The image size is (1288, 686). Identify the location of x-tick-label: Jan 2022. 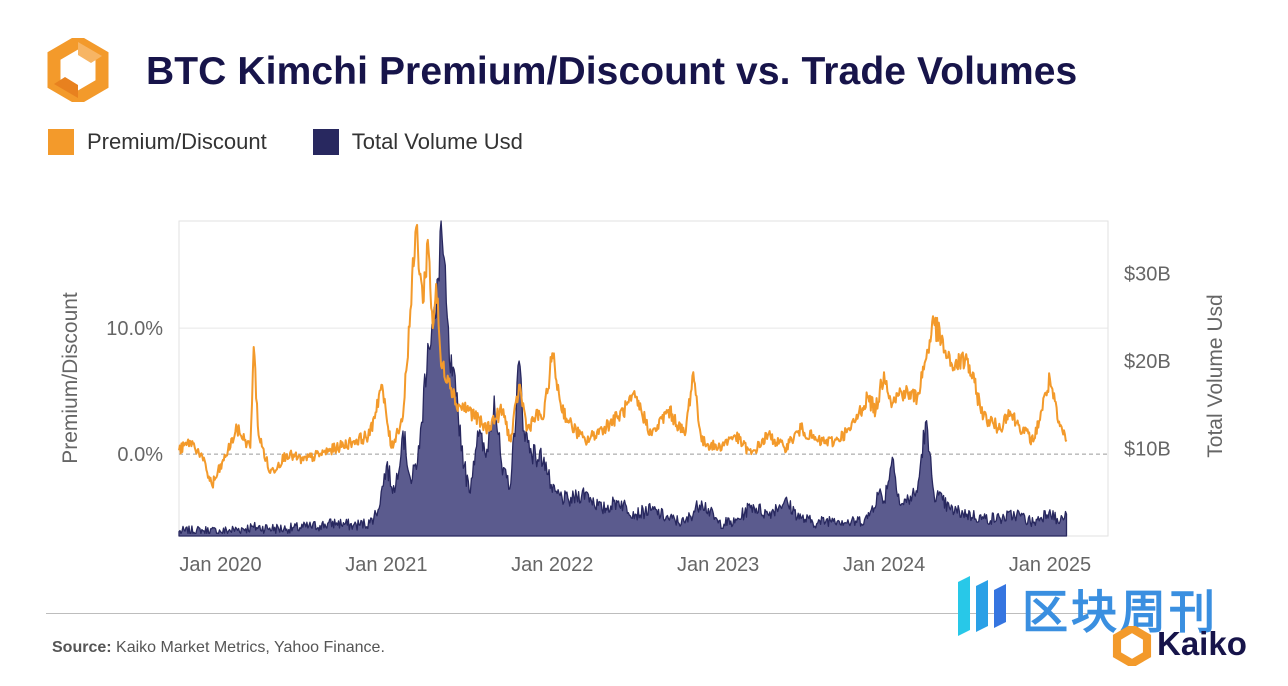
(552, 565).